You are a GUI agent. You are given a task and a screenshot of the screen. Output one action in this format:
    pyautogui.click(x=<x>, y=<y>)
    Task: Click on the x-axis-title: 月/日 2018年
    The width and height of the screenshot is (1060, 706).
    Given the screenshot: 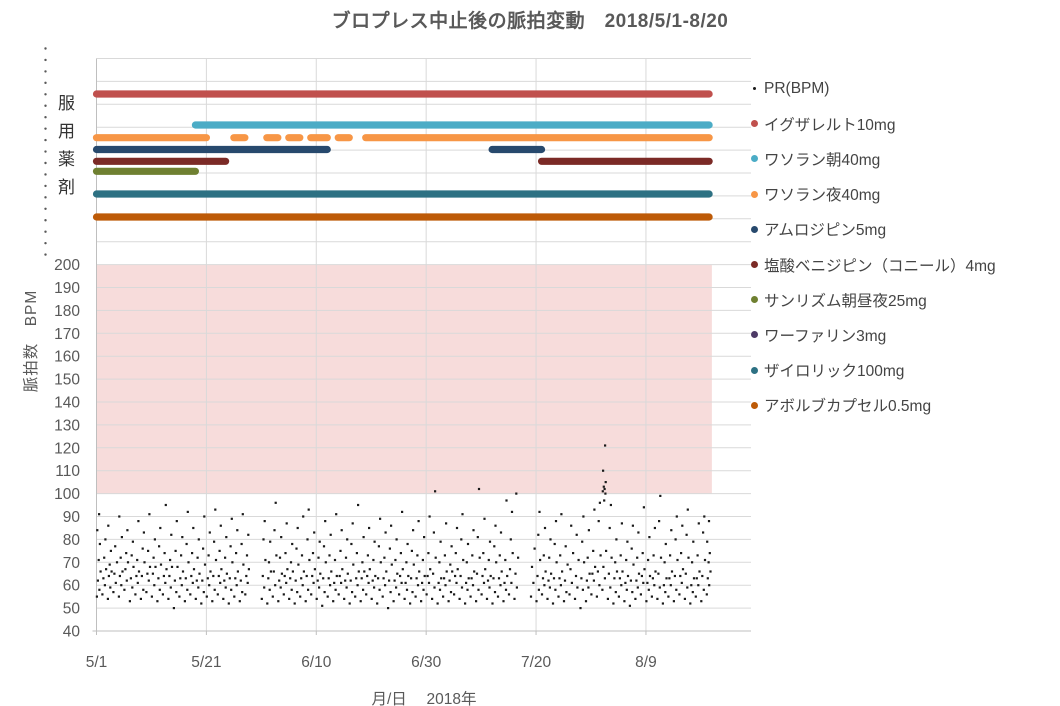 What is the action you would take?
    pyautogui.click(x=424, y=698)
    